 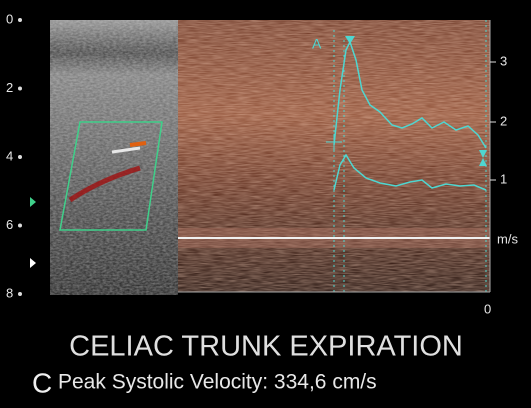 What do you see at coordinates (9, 224) in the screenshot?
I see `depth-label: 6` at bounding box center [9, 224].